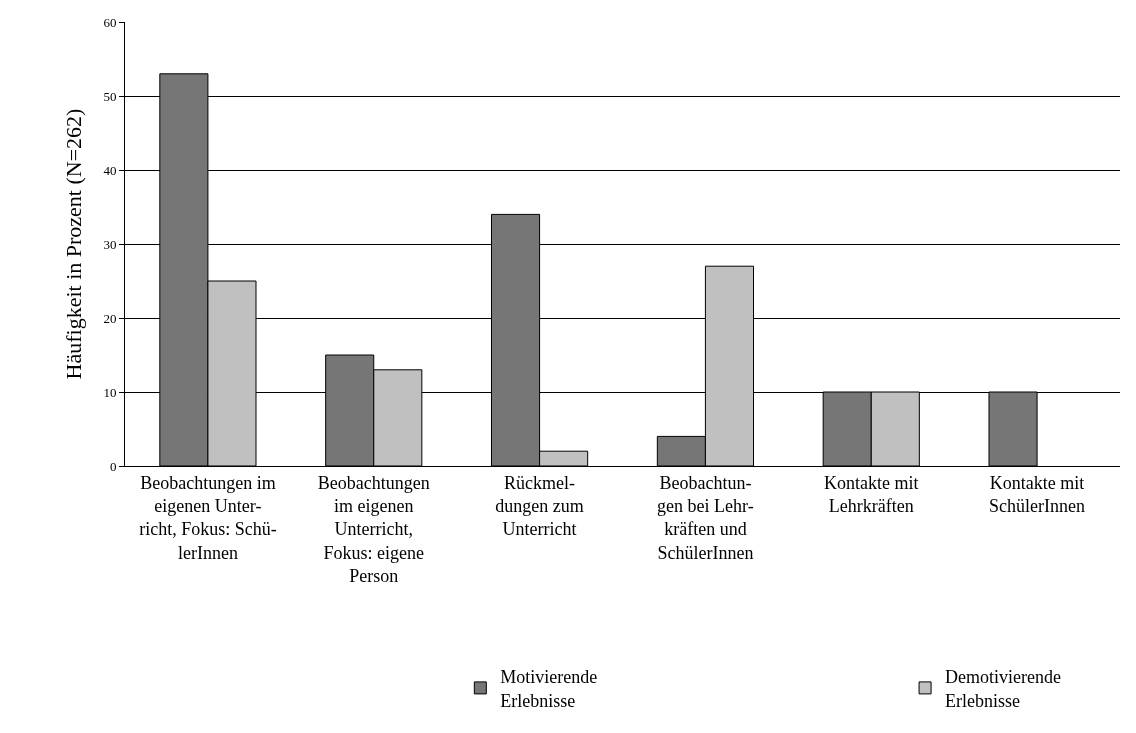  Describe the element at coordinates (705, 517) in the screenshot. I see `x-tick-label: Beobachtun- gen bei Lehr- kräften und SchülerInnen` at that location.